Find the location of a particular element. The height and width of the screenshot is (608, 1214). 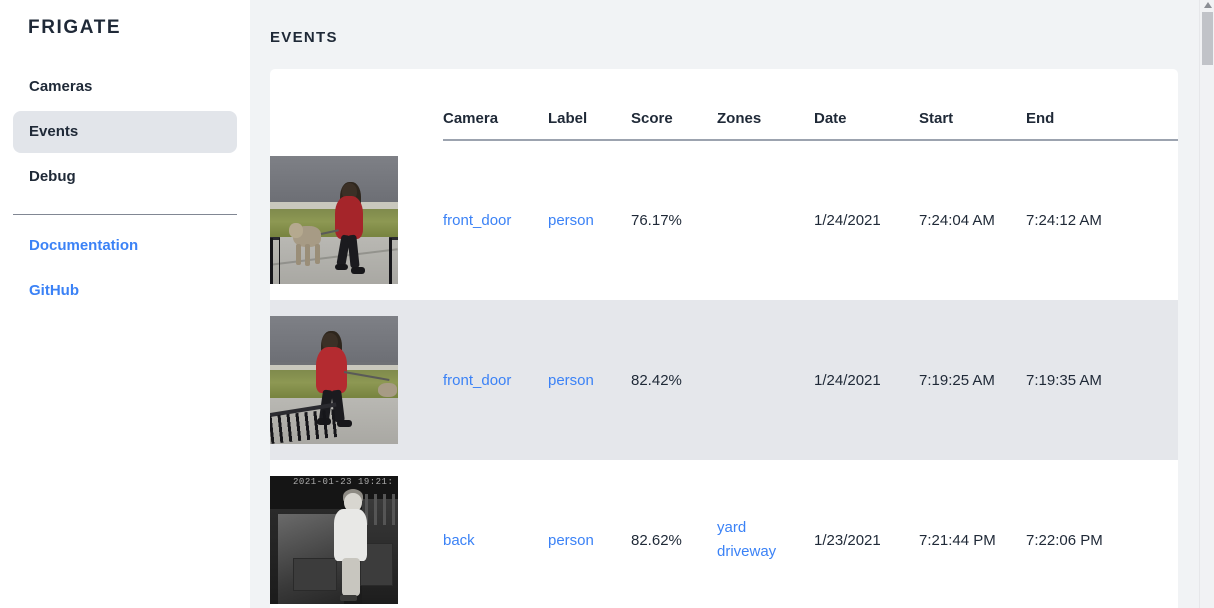

column-header-zones: Zones is located at coordinates (765, 105).